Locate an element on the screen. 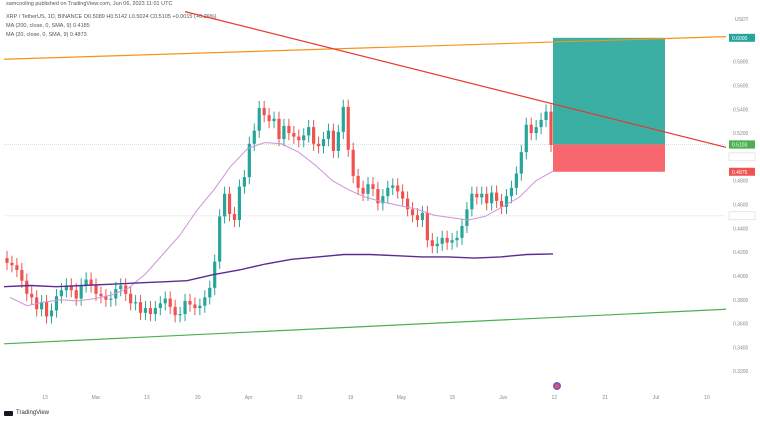 This screenshot has width=760, height=422. ma20-legend: MA (20, close, 0, SMA, 9) 0.4873 is located at coordinates (46, 35).